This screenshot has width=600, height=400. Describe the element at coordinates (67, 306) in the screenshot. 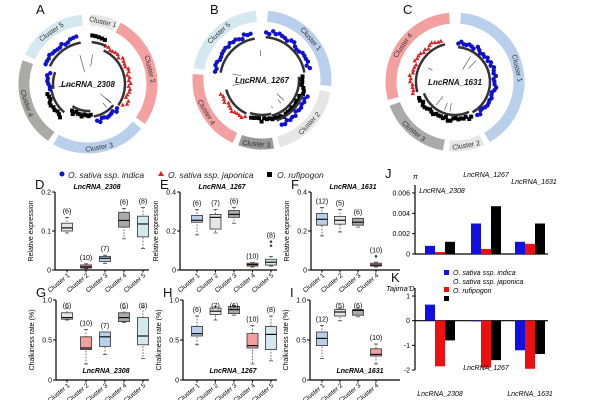

I see `sample-count: (6)` at that location.